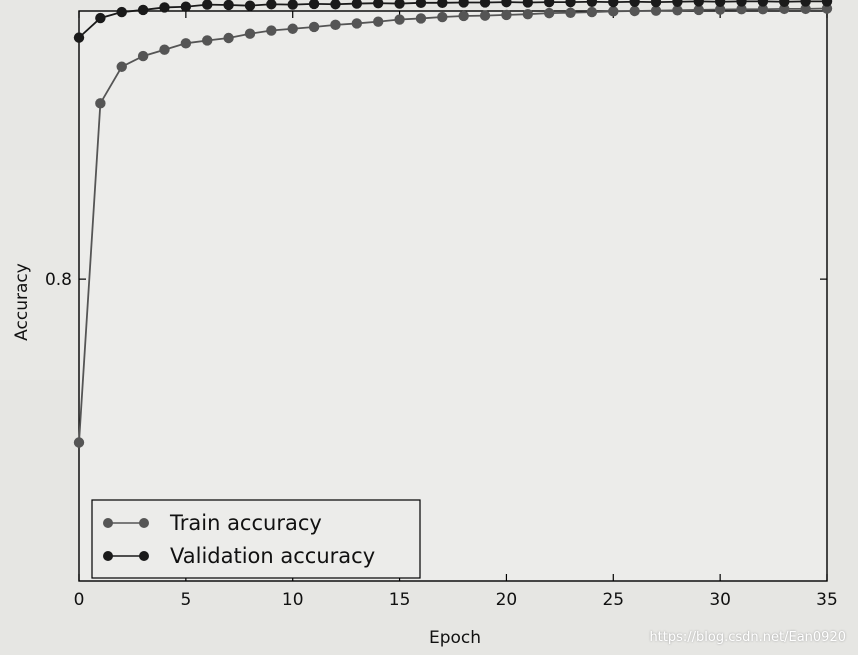  I want to click on x-tick-label: 5, so click(185, 600).